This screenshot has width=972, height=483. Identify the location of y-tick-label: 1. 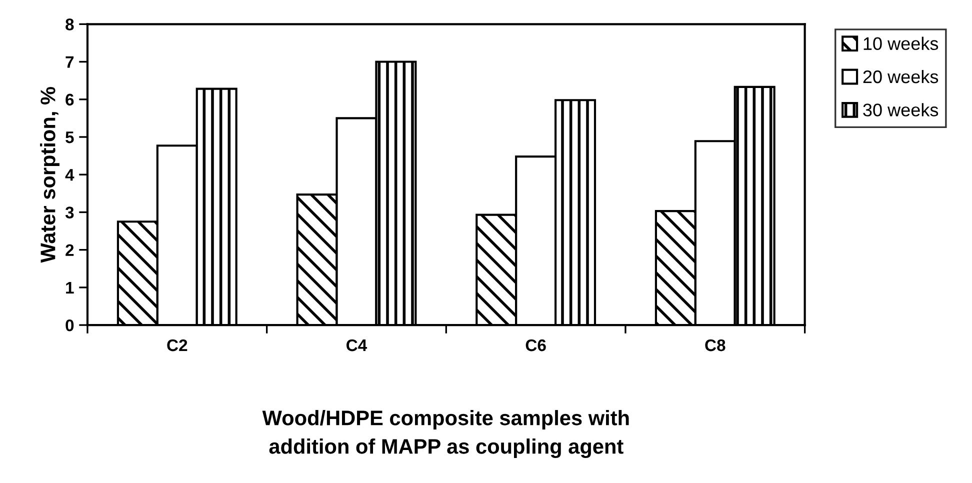
(70, 288).